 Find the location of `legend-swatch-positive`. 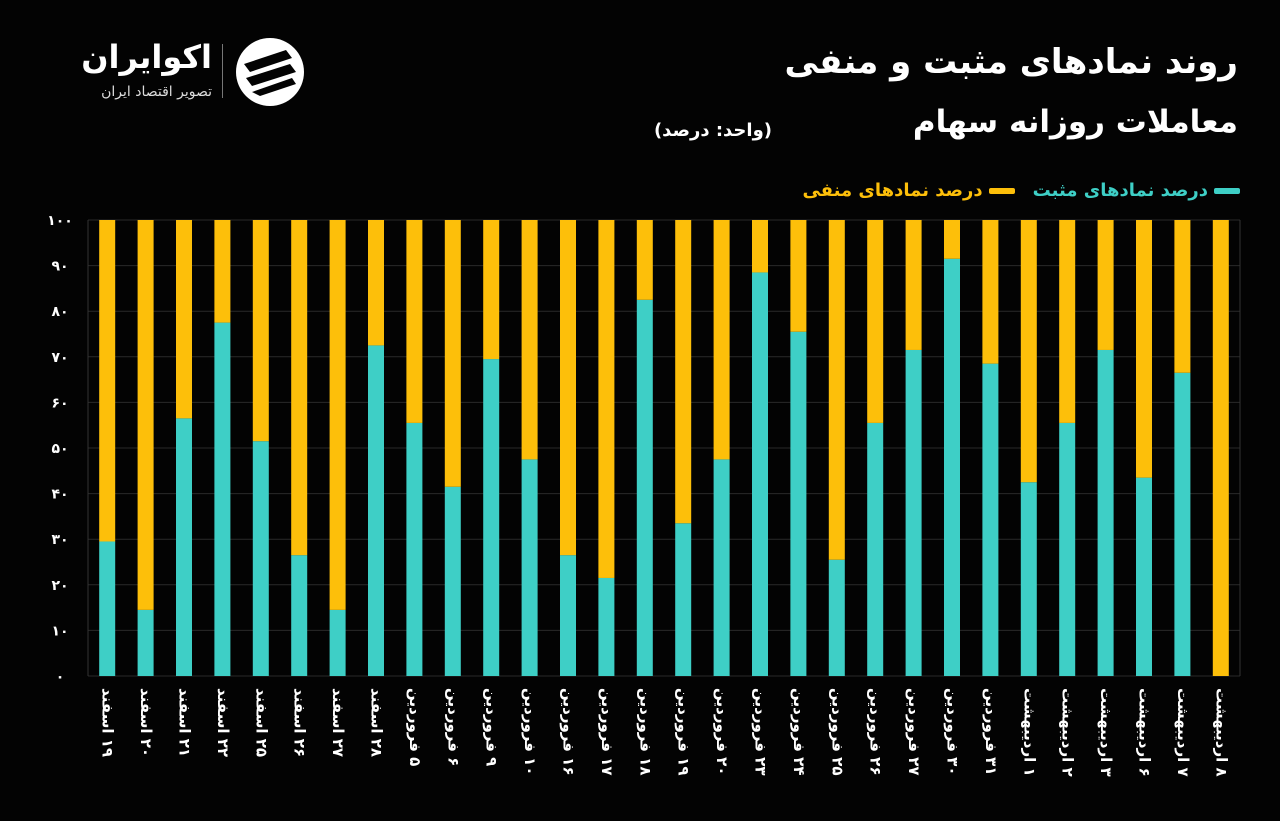

legend-swatch-positive is located at coordinates (1227, 190).